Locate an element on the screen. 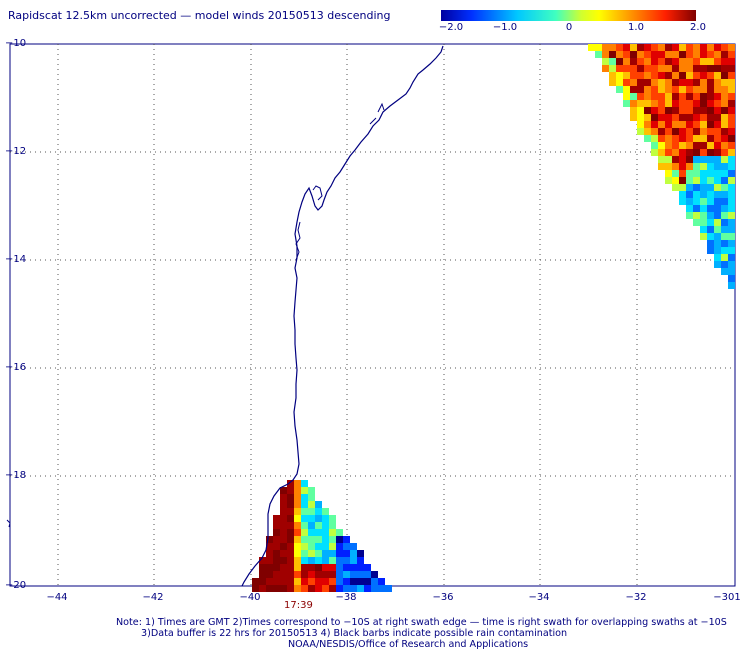 This screenshot has width=740, height=650. lon-label: −38 is located at coordinates (346, 597).